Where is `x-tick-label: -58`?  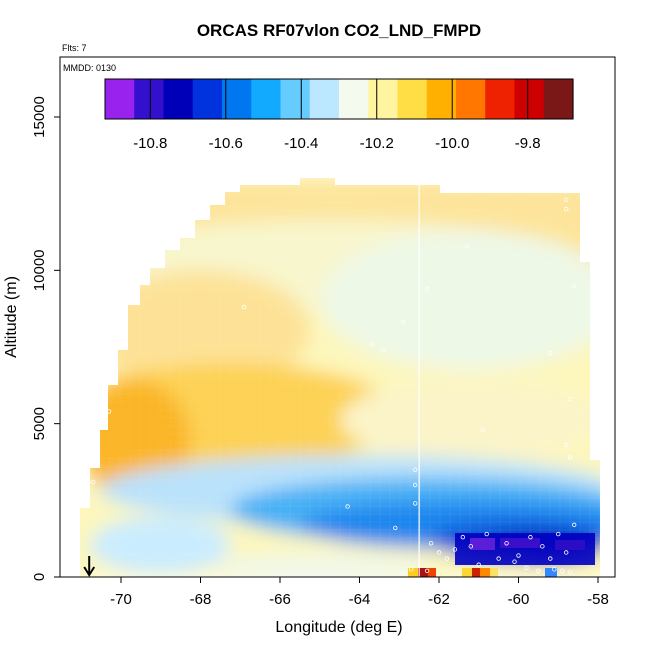
x-tick-label: -58 is located at coordinates (598, 599).